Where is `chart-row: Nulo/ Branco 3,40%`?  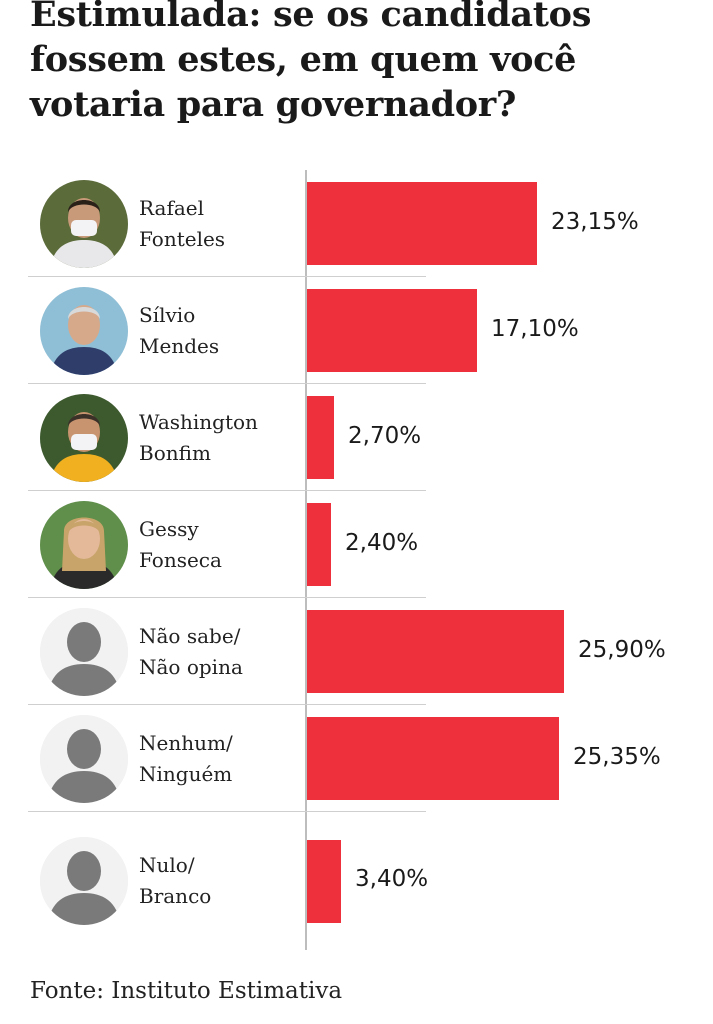
chart-row: Nulo/ Branco 3,40% is located at coordinates (356, 881).